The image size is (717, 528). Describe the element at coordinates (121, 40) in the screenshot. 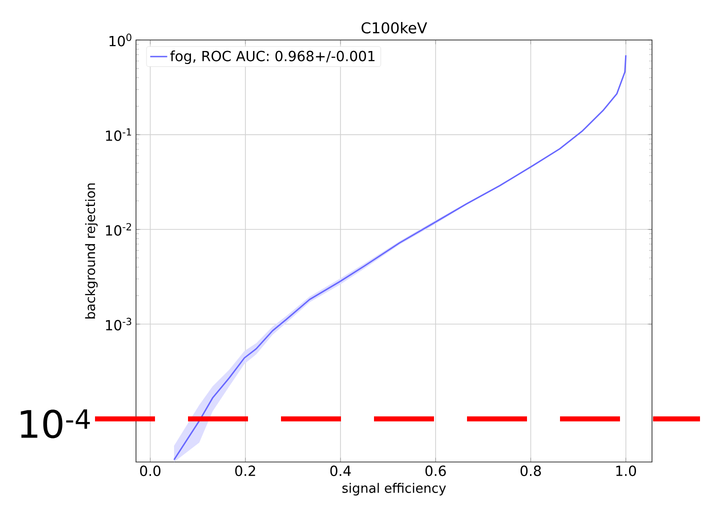

I see `y-tick-label: 10$^{0}$` at that location.